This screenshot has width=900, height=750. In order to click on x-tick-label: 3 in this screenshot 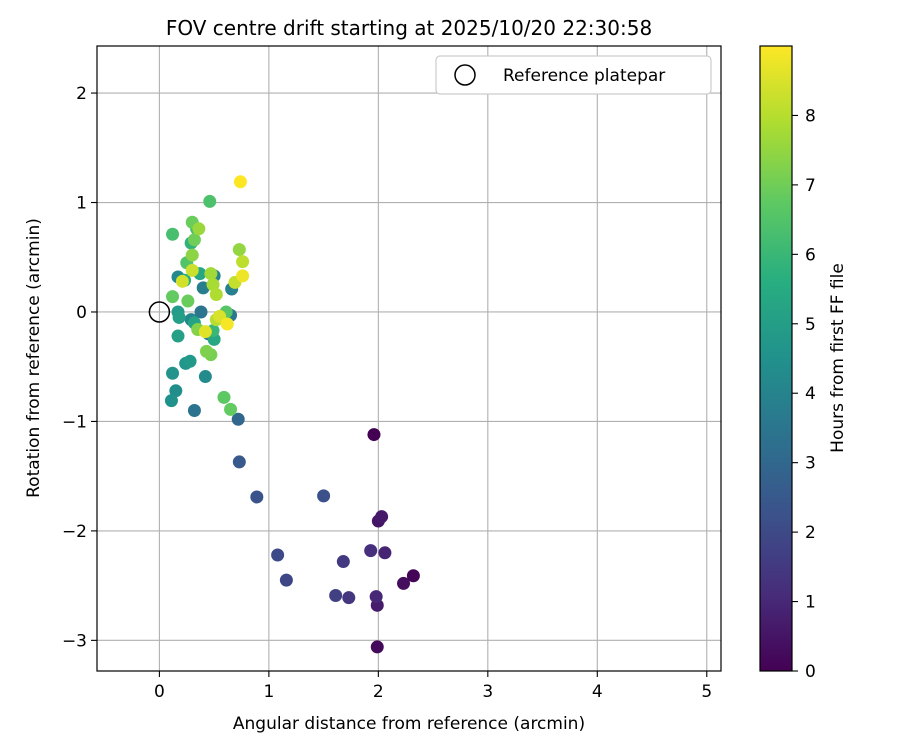, I will do `click(487, 692)`.